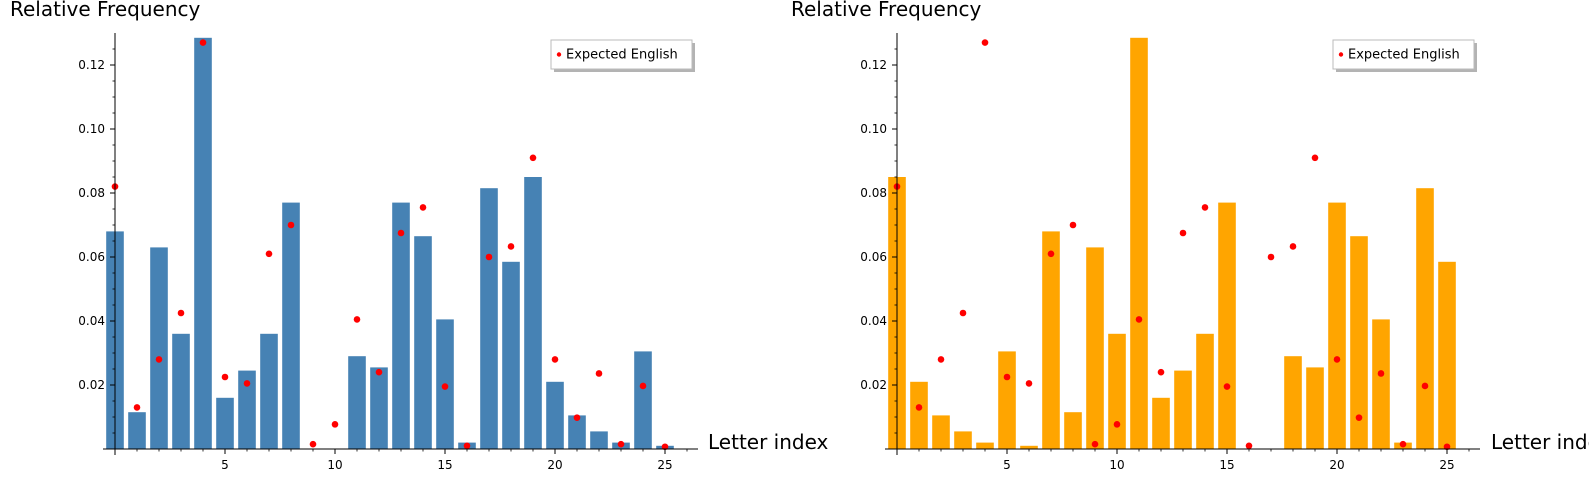 This screenshot has width=1589, height=489. I want to click on legend-box, so click(621, 54).